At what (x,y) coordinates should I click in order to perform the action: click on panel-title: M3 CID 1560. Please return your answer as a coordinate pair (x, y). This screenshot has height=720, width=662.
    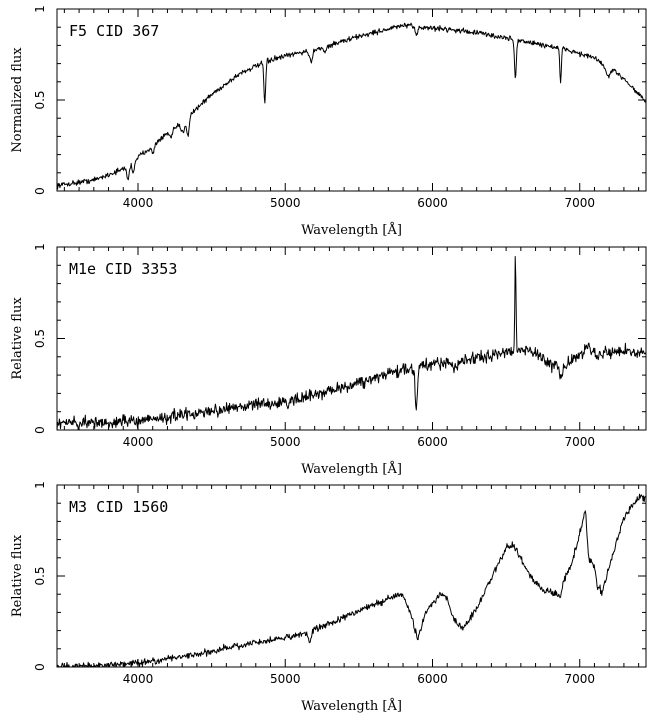
    Looking at the image, I should click on (118, 507).